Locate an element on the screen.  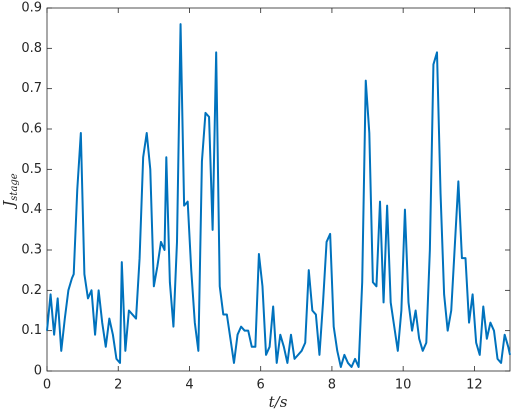
x-tick-label: 10 is located at coordinates (403, 385).